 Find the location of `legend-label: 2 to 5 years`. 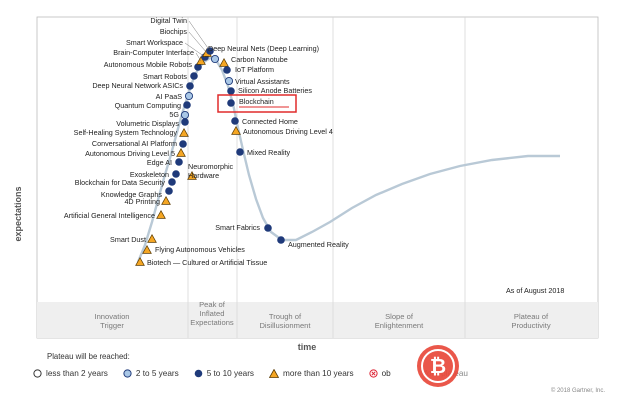

legend-label: 2 to 5 years is located at coordinates (157, 373).